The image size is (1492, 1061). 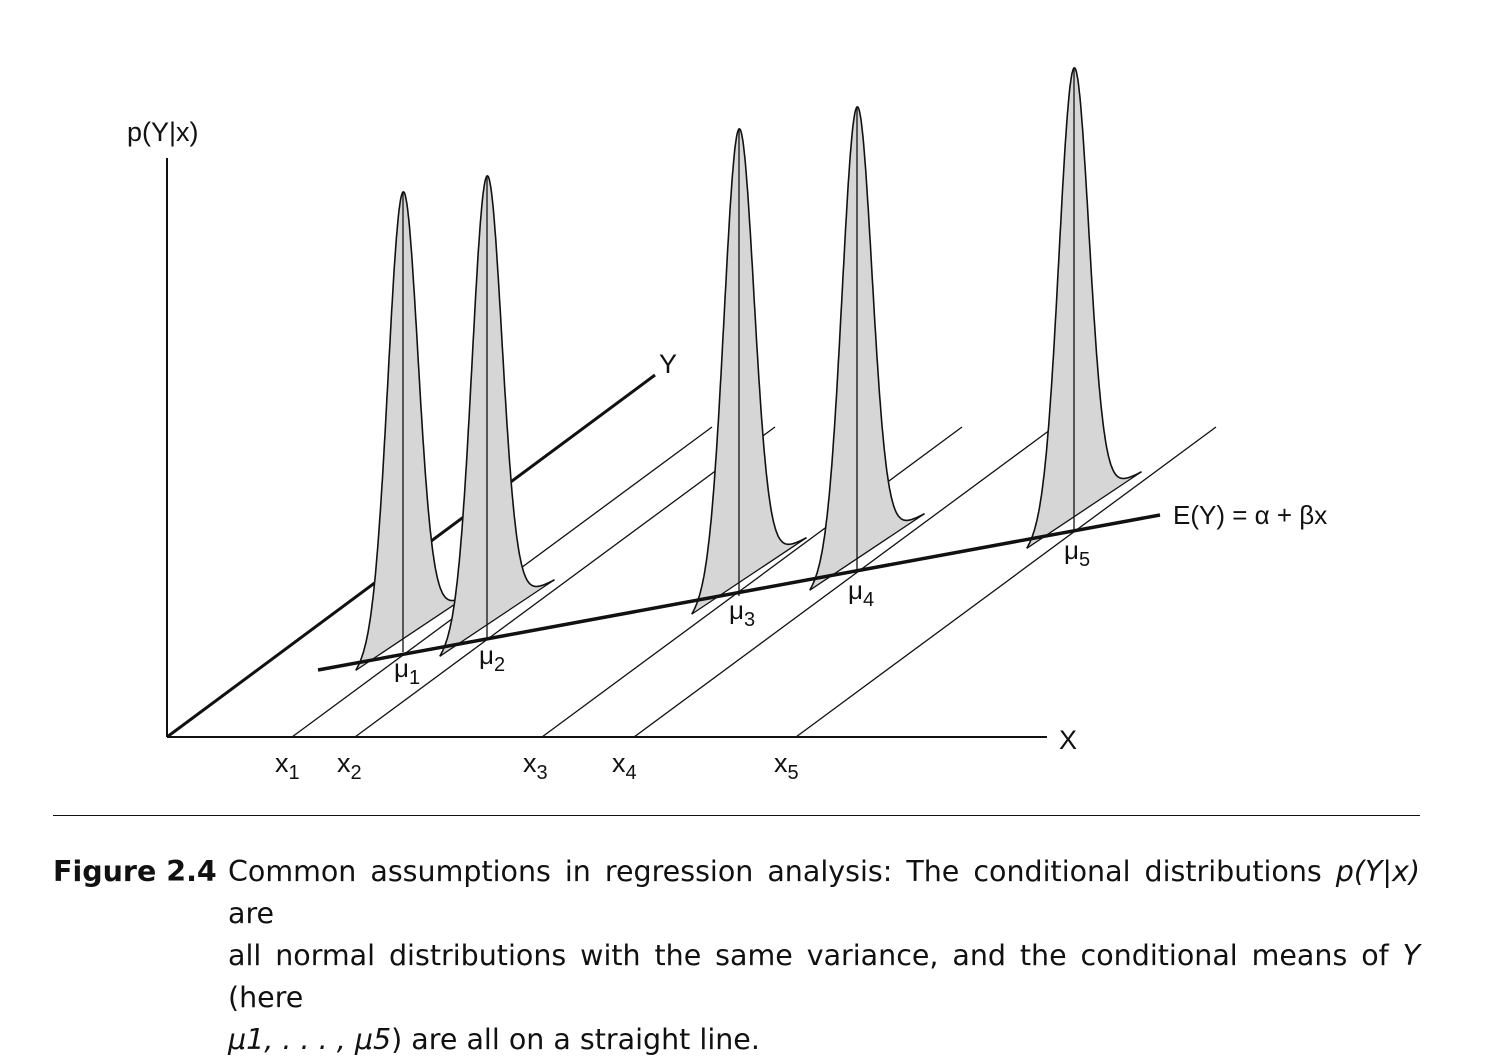 What do you see at coordinates (492, 658) in the screenshot?
I see `mean-label-2: μ2` at bounding box center [492, 658].